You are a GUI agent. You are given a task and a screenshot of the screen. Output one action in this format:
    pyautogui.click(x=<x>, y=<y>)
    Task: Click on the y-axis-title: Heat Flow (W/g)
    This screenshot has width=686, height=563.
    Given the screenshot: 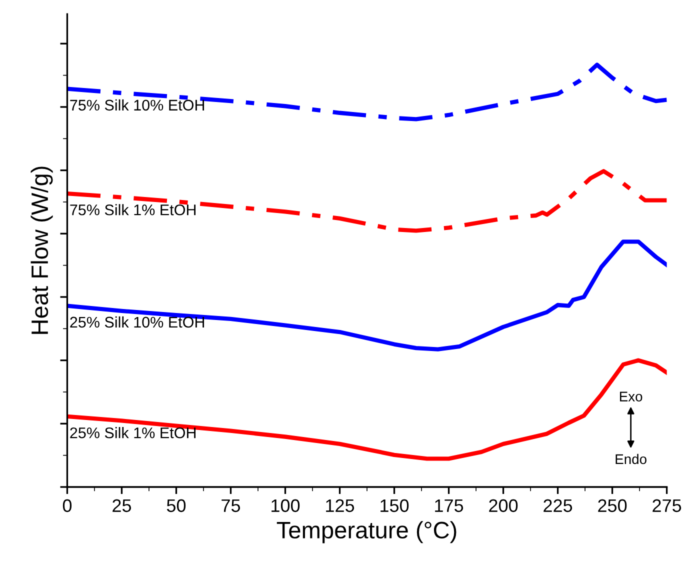 What is the action you would take?
    pyautogui.click(x=41, y=250)
    